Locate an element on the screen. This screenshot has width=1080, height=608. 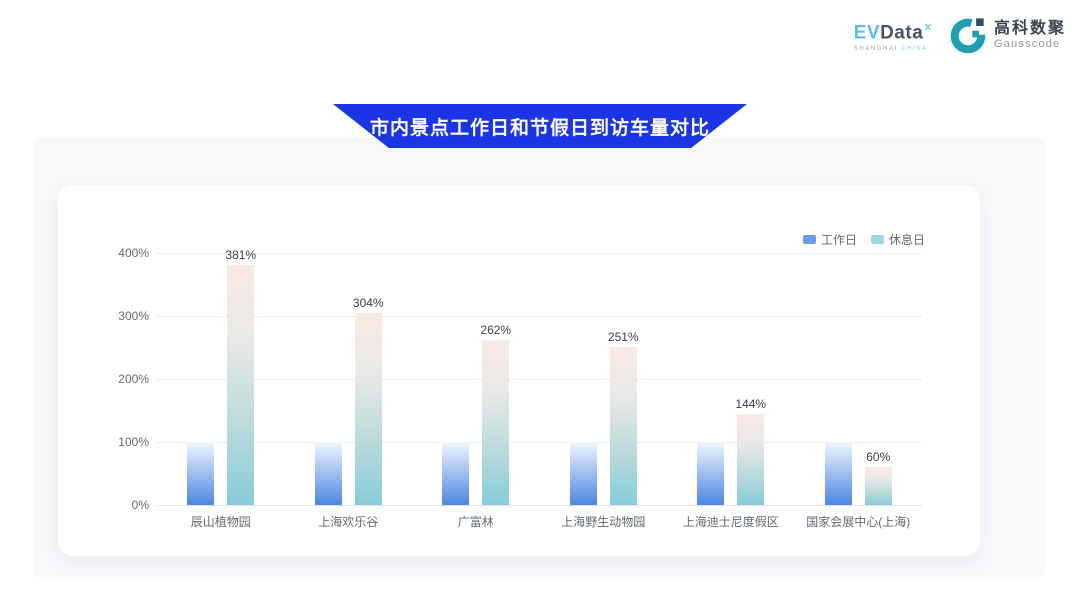
legend-label-holiday: 休息日 is located at coordinates (906, 240).